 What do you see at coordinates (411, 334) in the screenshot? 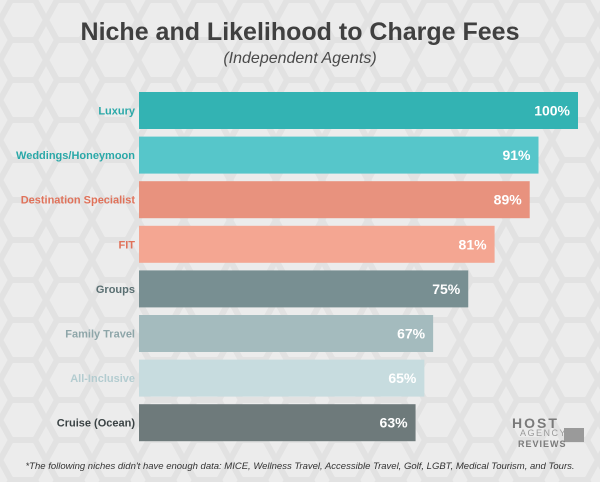
I see `value-label: 67%` at bounding box center [411, 334].